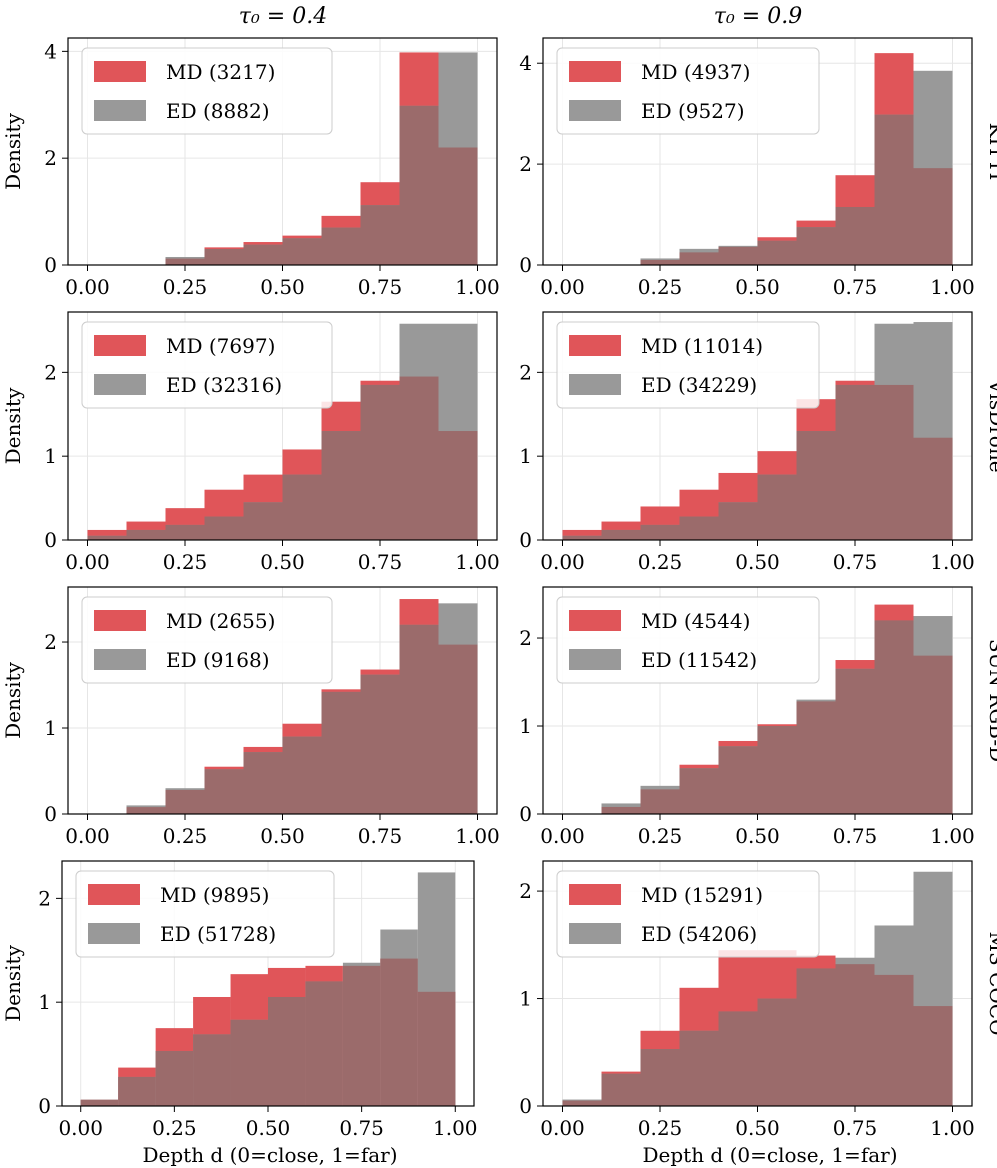 This screenshot has height=1168, width=997. Describe the element at coordinates (991, 984) in the screenshot. I see `row-label: MS COCO` at that location.